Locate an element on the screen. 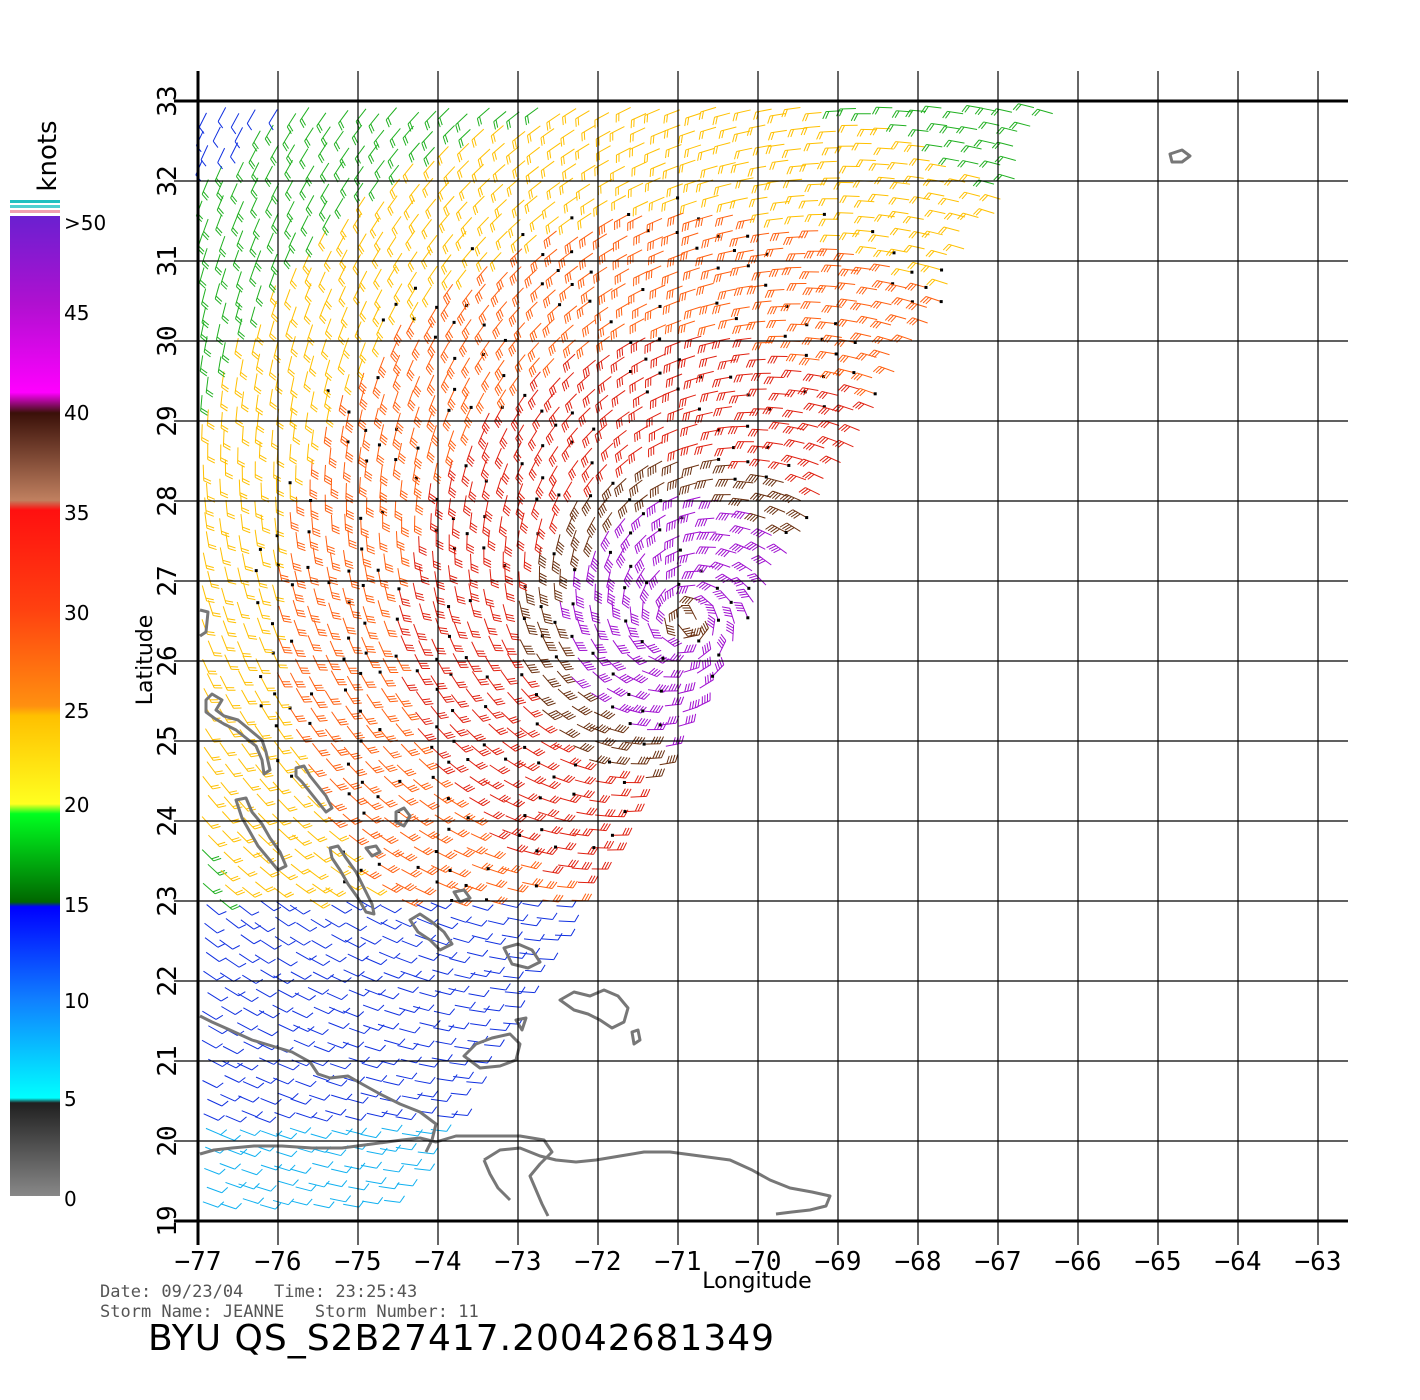 The image size is (1420, 1400). bahamas-long-island is located at coordinates (352, 880).